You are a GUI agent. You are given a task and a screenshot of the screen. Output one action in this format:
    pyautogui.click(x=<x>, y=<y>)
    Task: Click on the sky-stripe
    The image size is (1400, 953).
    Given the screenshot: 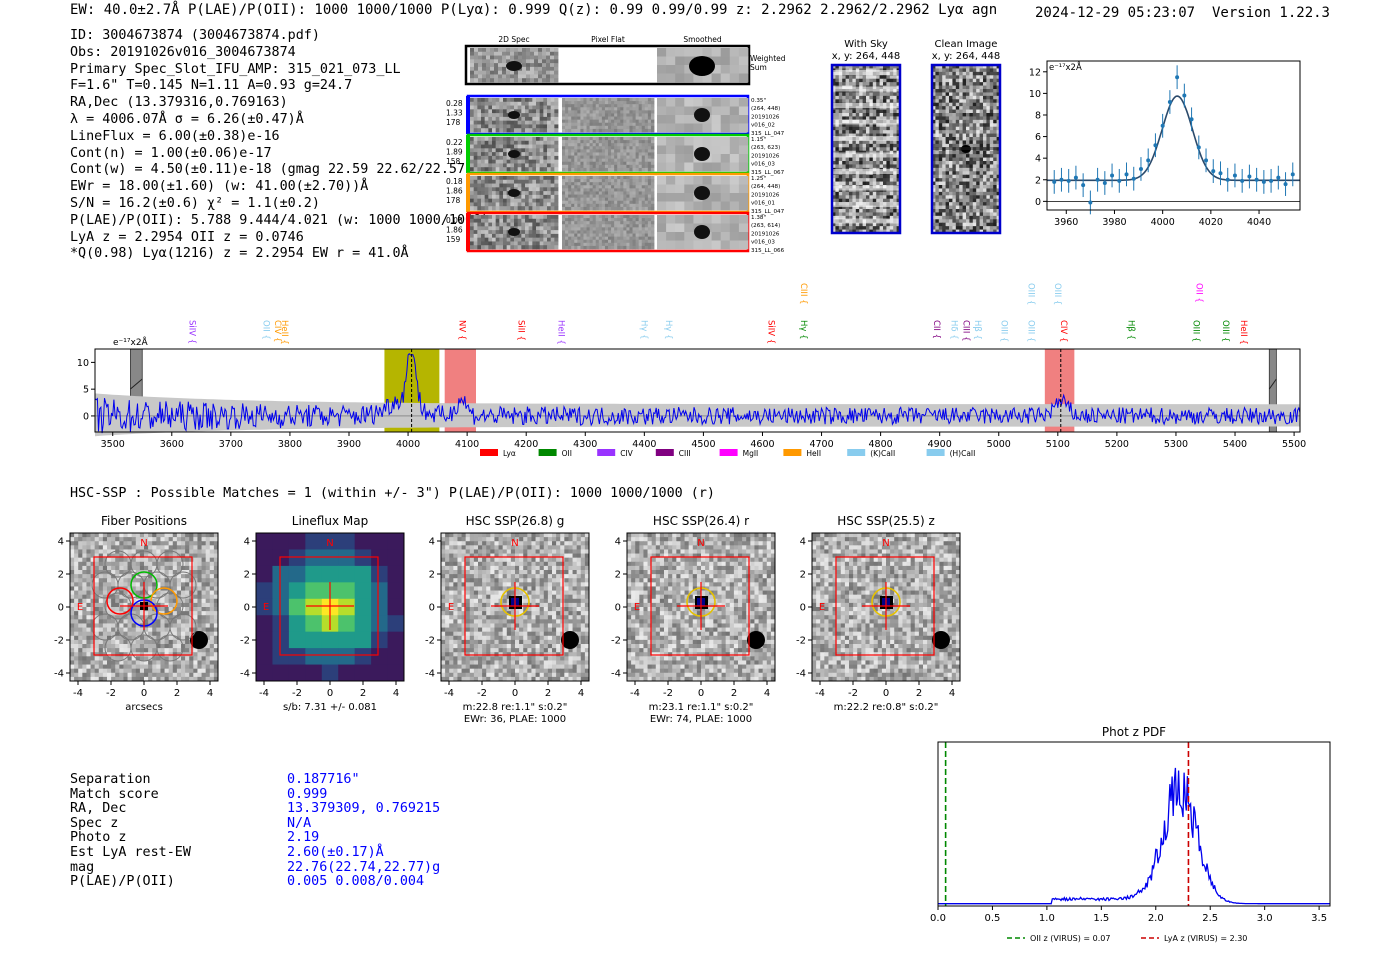 What is the action you would take?
    pyautogui.click(x=866, y=138)
    